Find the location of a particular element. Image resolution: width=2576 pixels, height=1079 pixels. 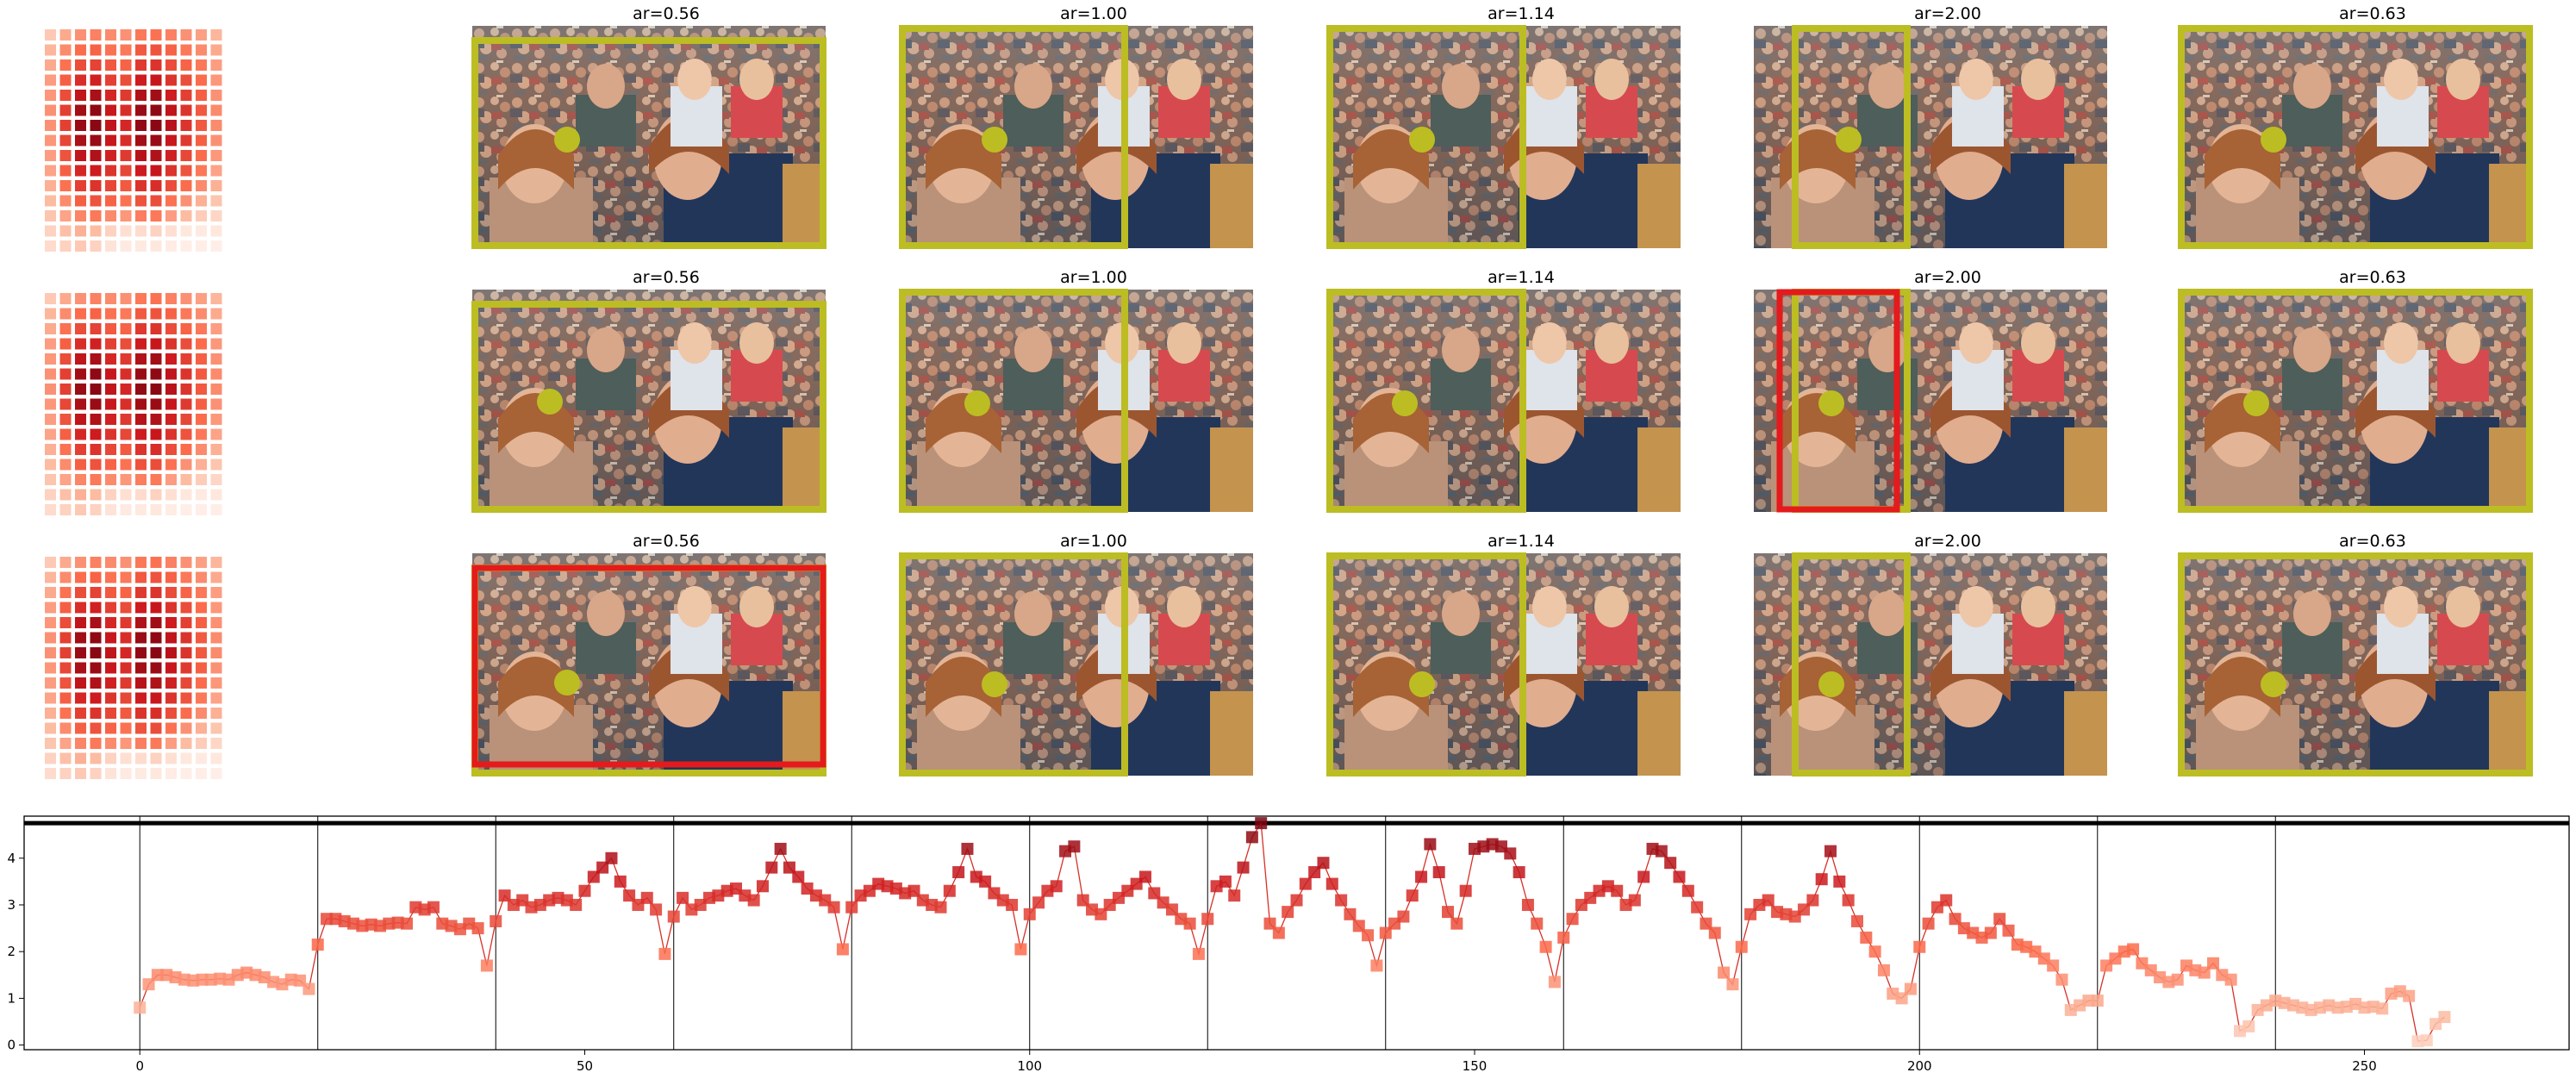

crop-thumbnail: ar=2.00 is located at coordinates (1930, 390).